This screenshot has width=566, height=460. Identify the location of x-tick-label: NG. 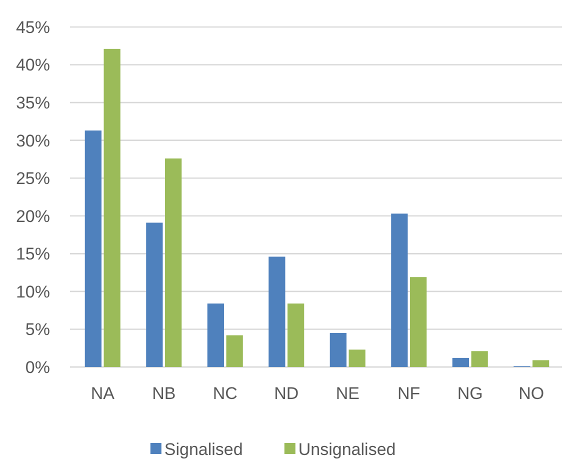
(470, 393).